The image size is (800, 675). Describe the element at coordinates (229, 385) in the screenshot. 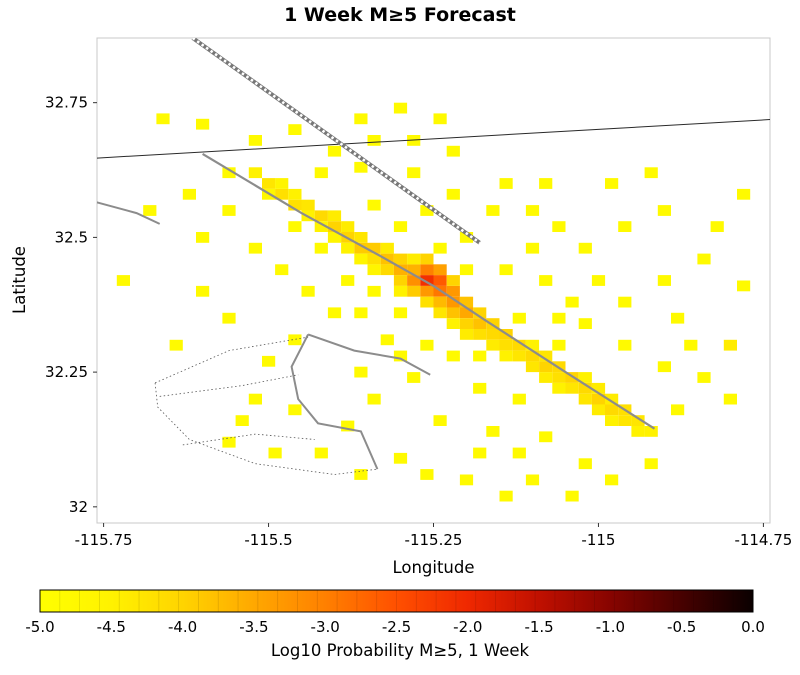

I see `canal-inner` at that location.